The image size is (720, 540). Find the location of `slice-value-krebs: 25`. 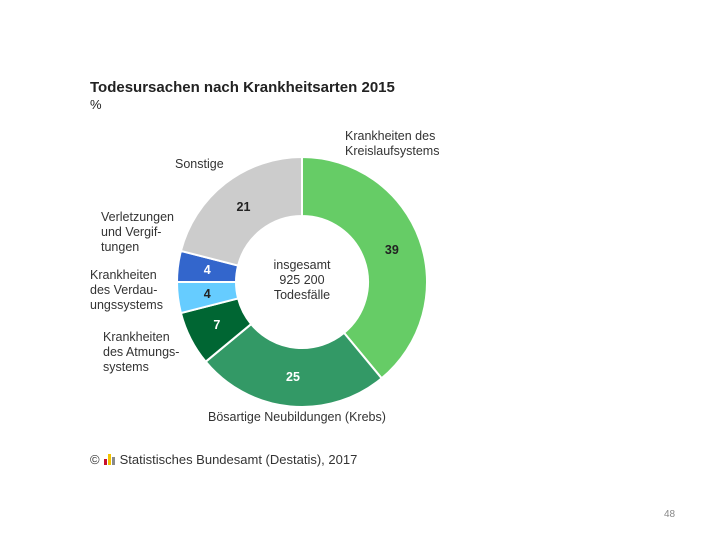

slice-value-krebs: 25 is located at coordinates (293, 377).